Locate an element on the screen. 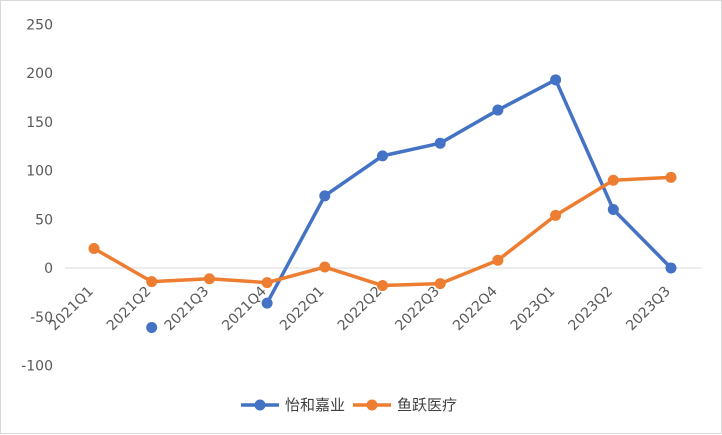  legend-item: 怡和嘉业 is located at coordinates (293, 405).